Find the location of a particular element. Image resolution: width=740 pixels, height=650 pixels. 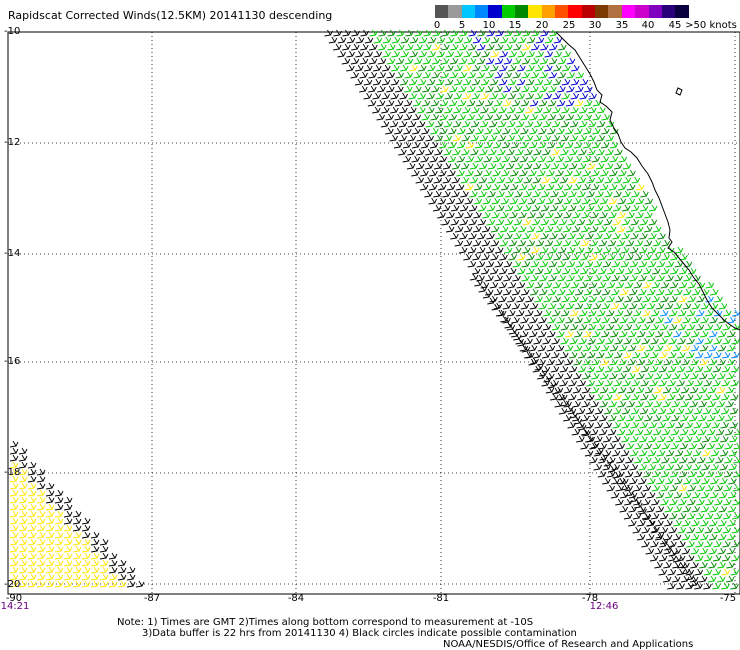

legend-swatch is located at coordinates (588, 11).